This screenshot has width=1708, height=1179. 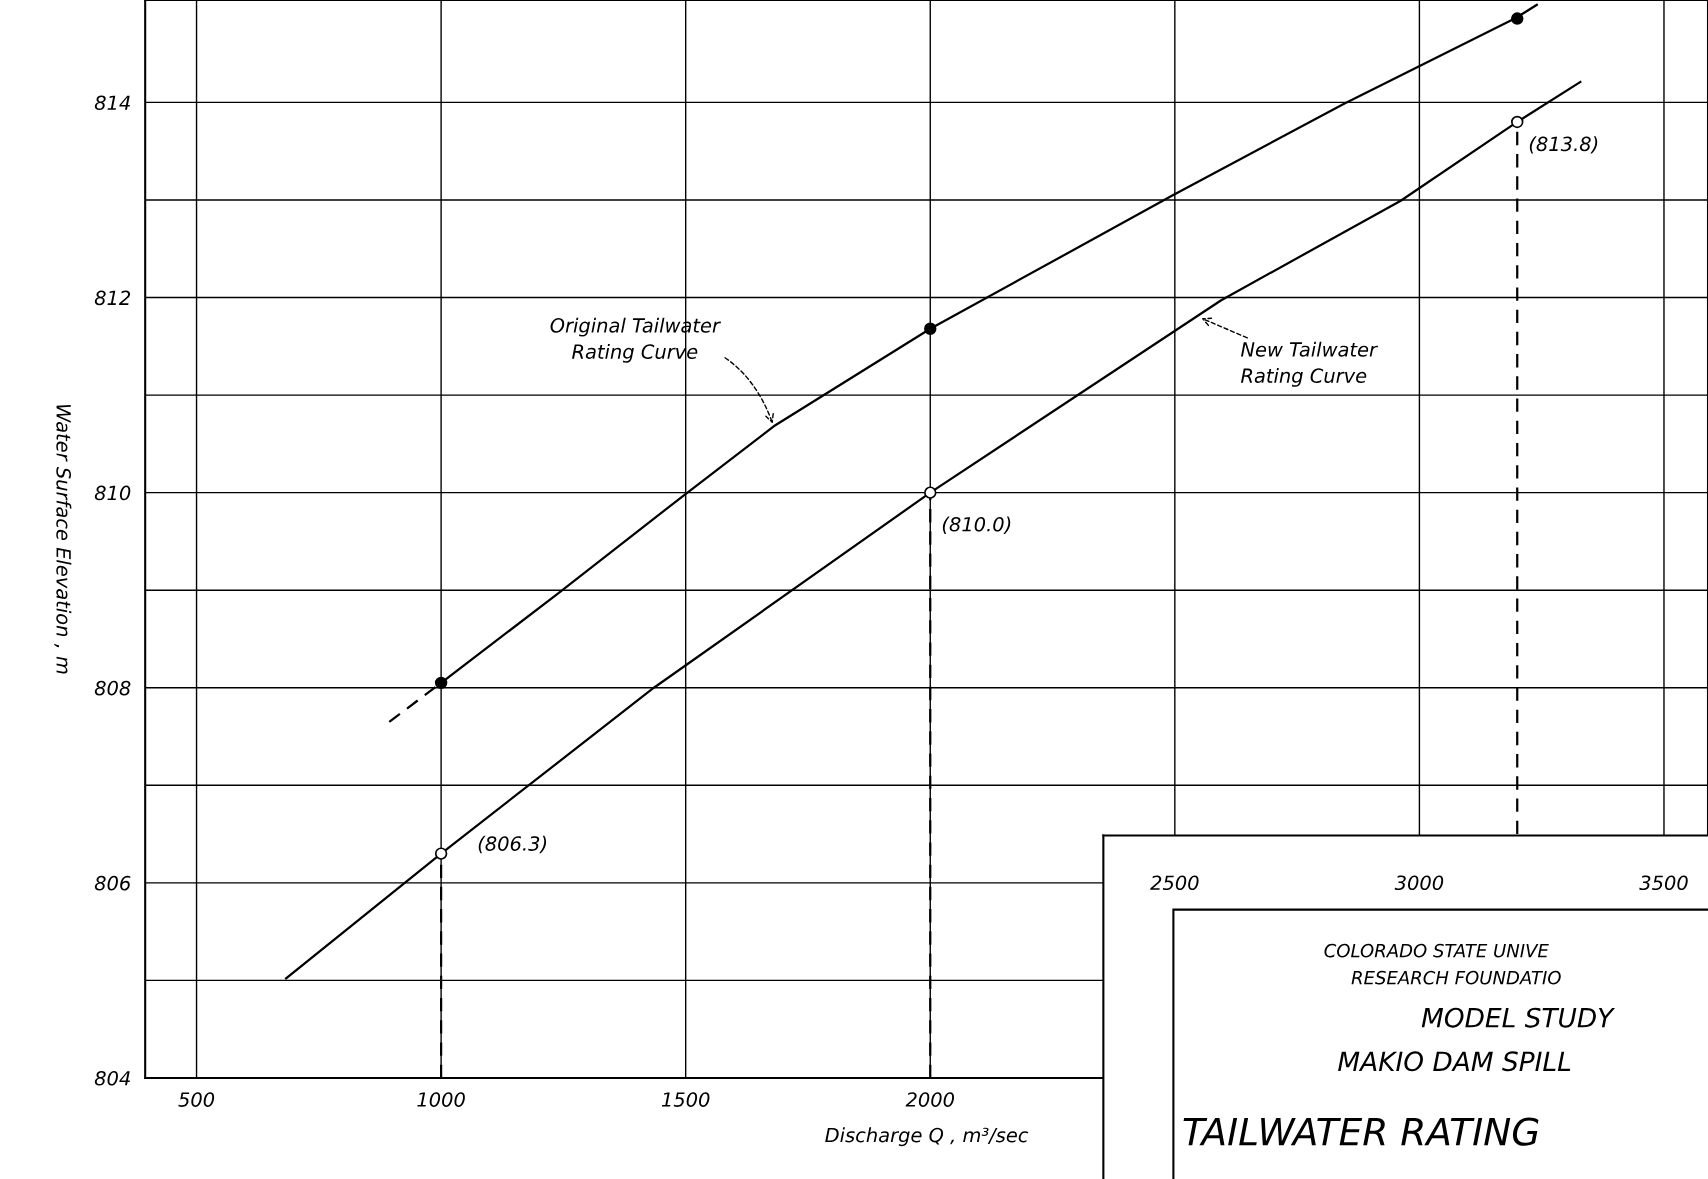 I want to click on text: TAILWATER RATING, so click(x=1361, y=1131).